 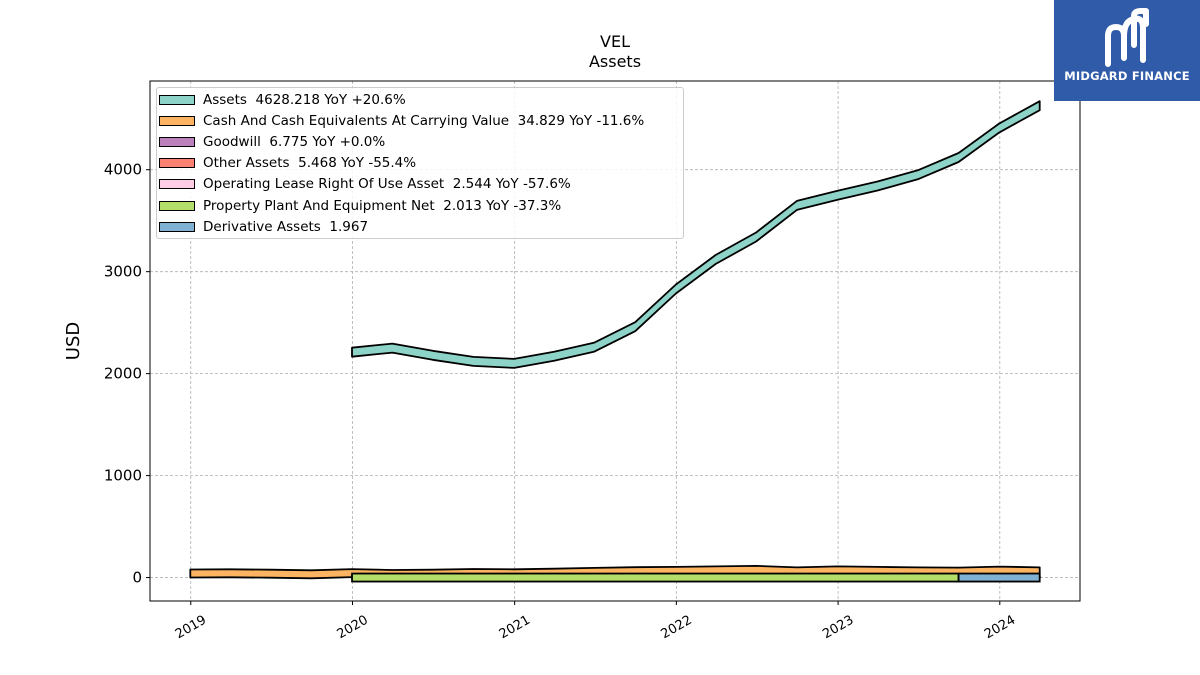 I want to click on legend-item: Assets 4628.218 YoY +20.6%, so click(x=282, y=99).